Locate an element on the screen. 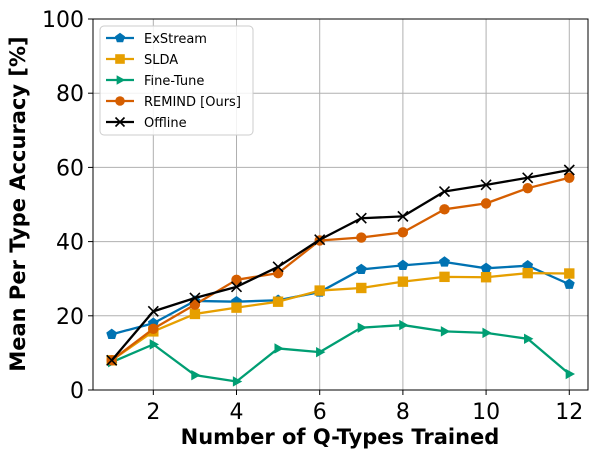 The width and height of the screenshot is (598, 458). y-tick-label: 20 is located at coordinates (70, 317).